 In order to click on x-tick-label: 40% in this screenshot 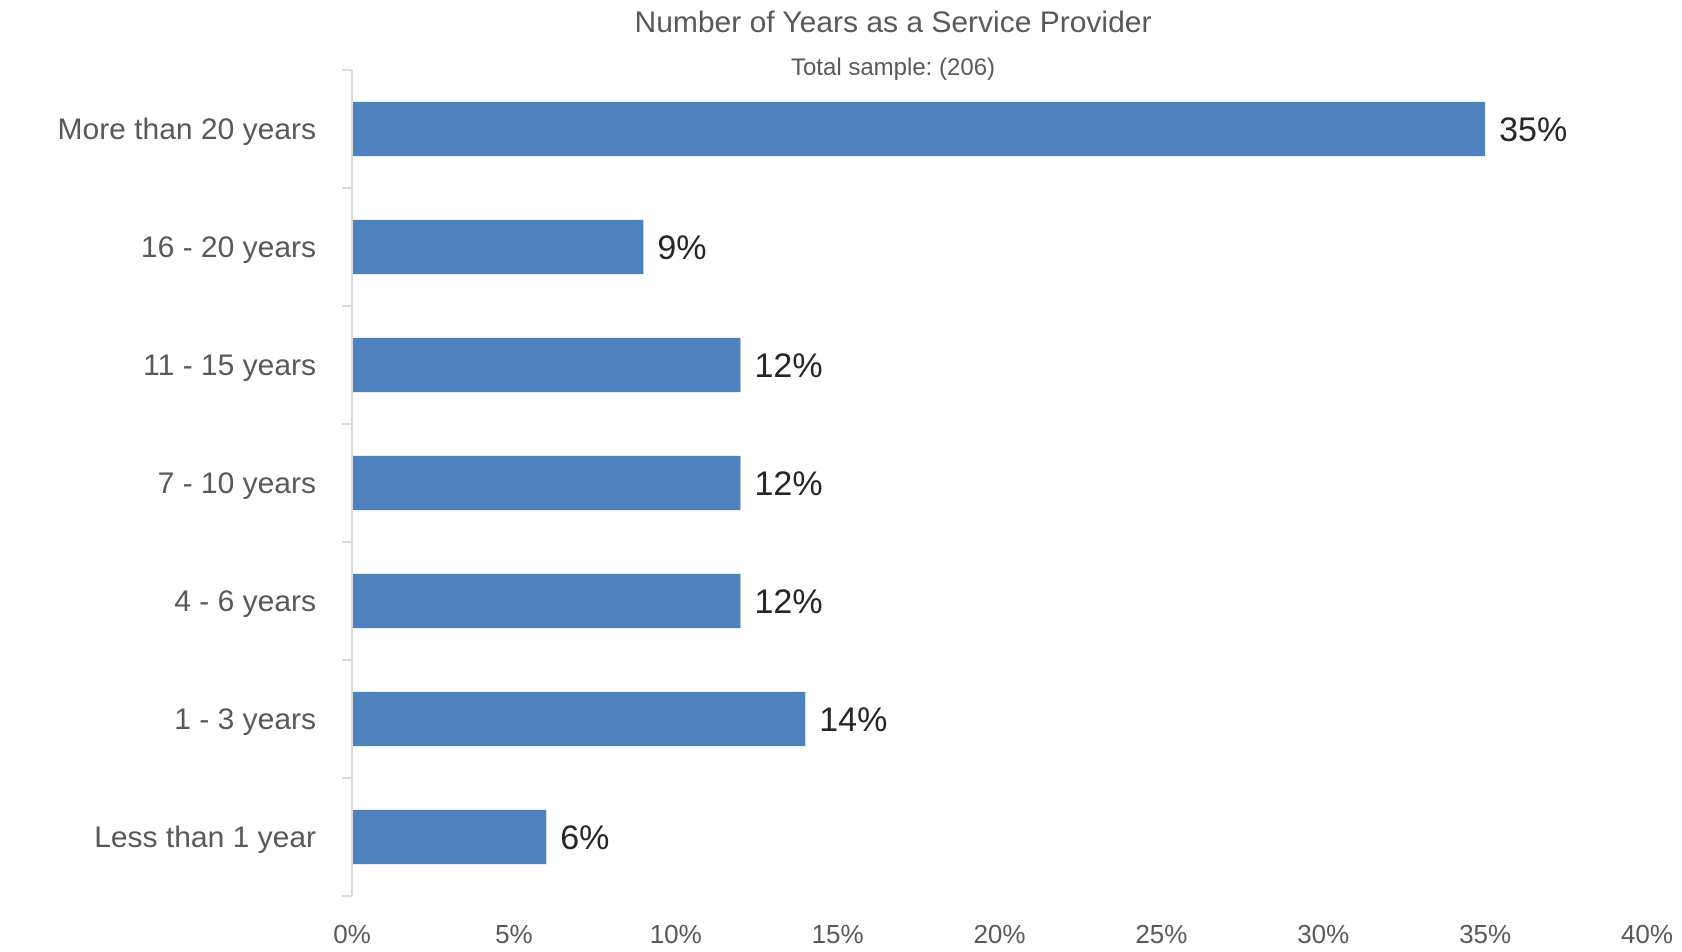, I will do `click(1647, 934)`.